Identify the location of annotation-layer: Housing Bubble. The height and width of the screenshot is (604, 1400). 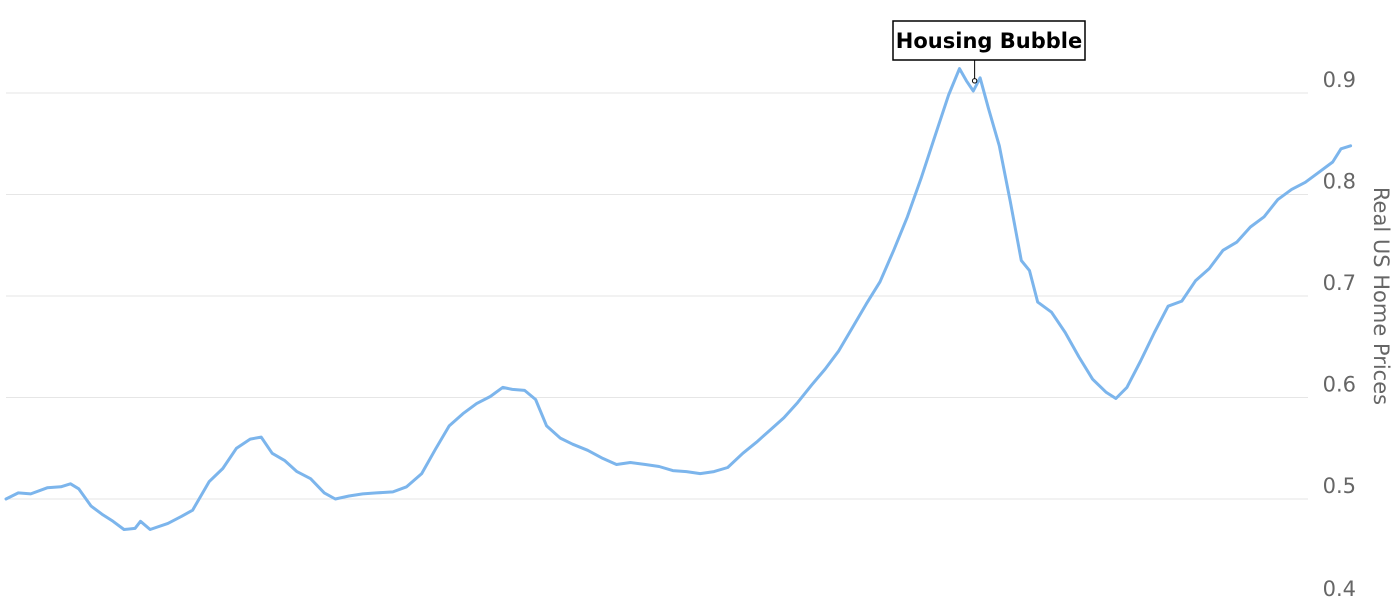
(989, 52).